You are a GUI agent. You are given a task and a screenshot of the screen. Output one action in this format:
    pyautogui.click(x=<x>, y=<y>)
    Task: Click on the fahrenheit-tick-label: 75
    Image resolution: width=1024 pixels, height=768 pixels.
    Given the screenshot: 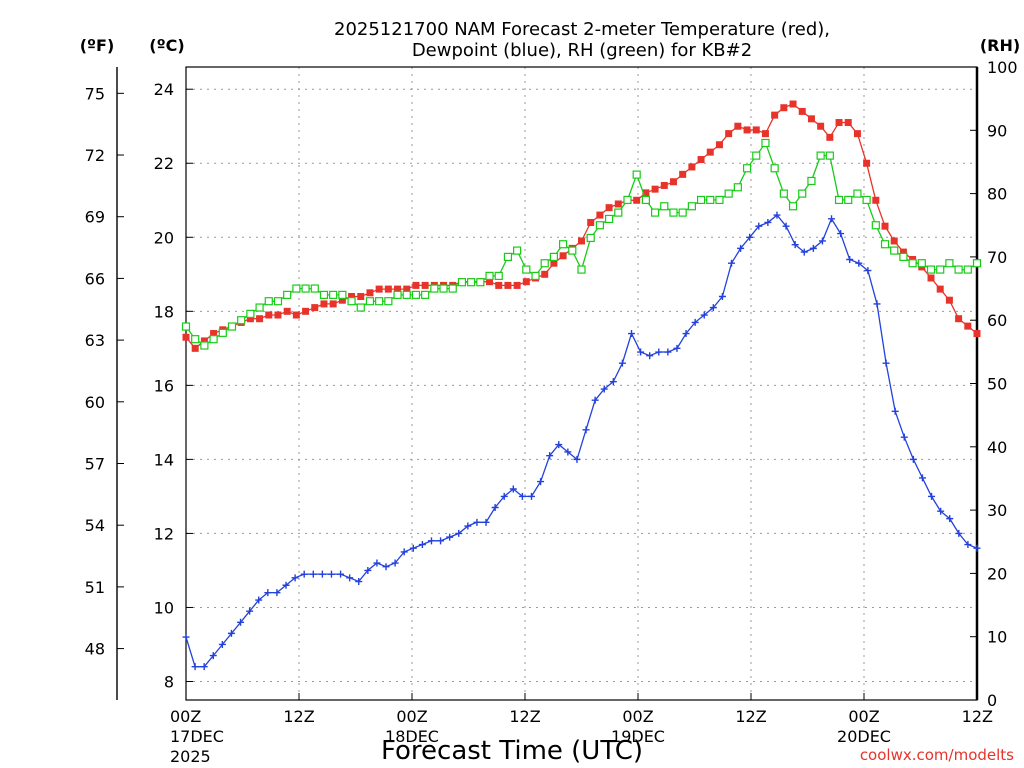 What is the action you would take?
    pyautogui.click(x=95, y=93)
    